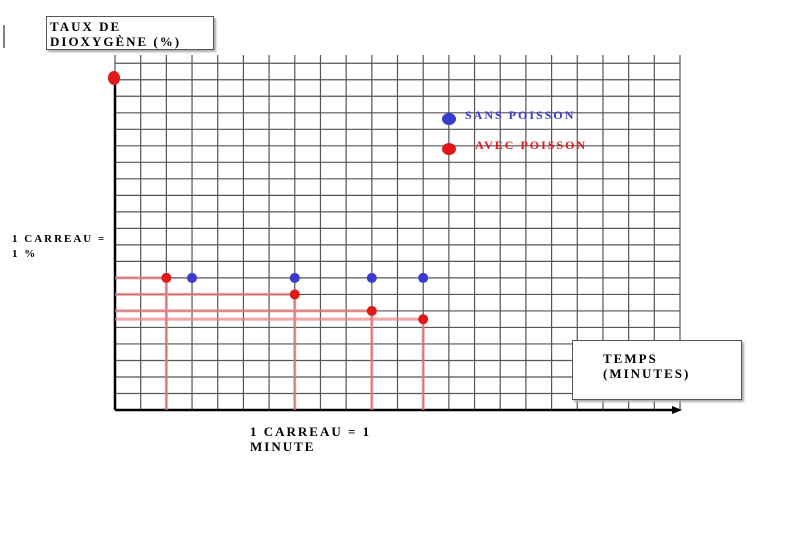 This screenshot has height=537, width=786. Describe the element at coordinates (130, 33) in the screenshot. I see `y-axis-title: TAUX DE DIOXYGÈNE (%)` at that location.